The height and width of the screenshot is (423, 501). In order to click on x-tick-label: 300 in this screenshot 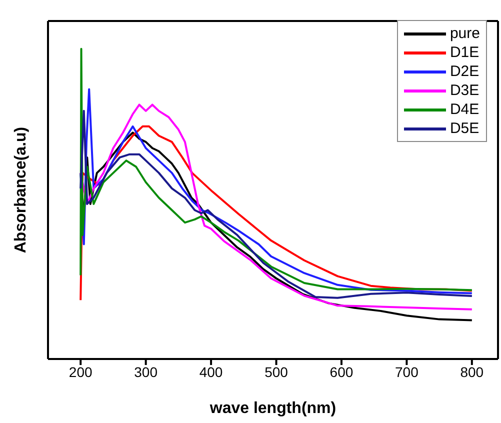, I will do `click(146, 372)`.